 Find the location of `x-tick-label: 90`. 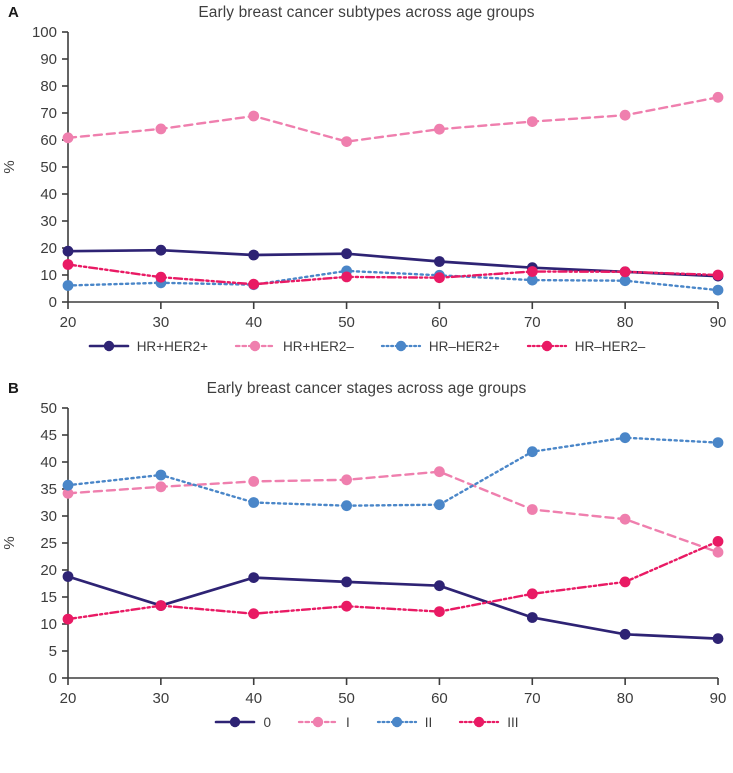

x-tick-label: 90 is located at coordinates (718, 322).